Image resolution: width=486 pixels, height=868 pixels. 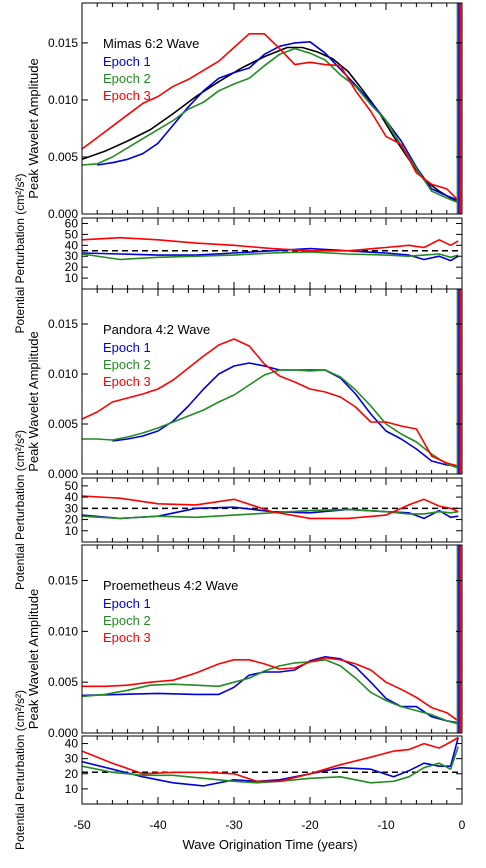 What do you see at coordinates (170, 585) in the screenshot?
I see `panel-title: Proemetheus 4:2 Wave` at bounding box center [170, 585].